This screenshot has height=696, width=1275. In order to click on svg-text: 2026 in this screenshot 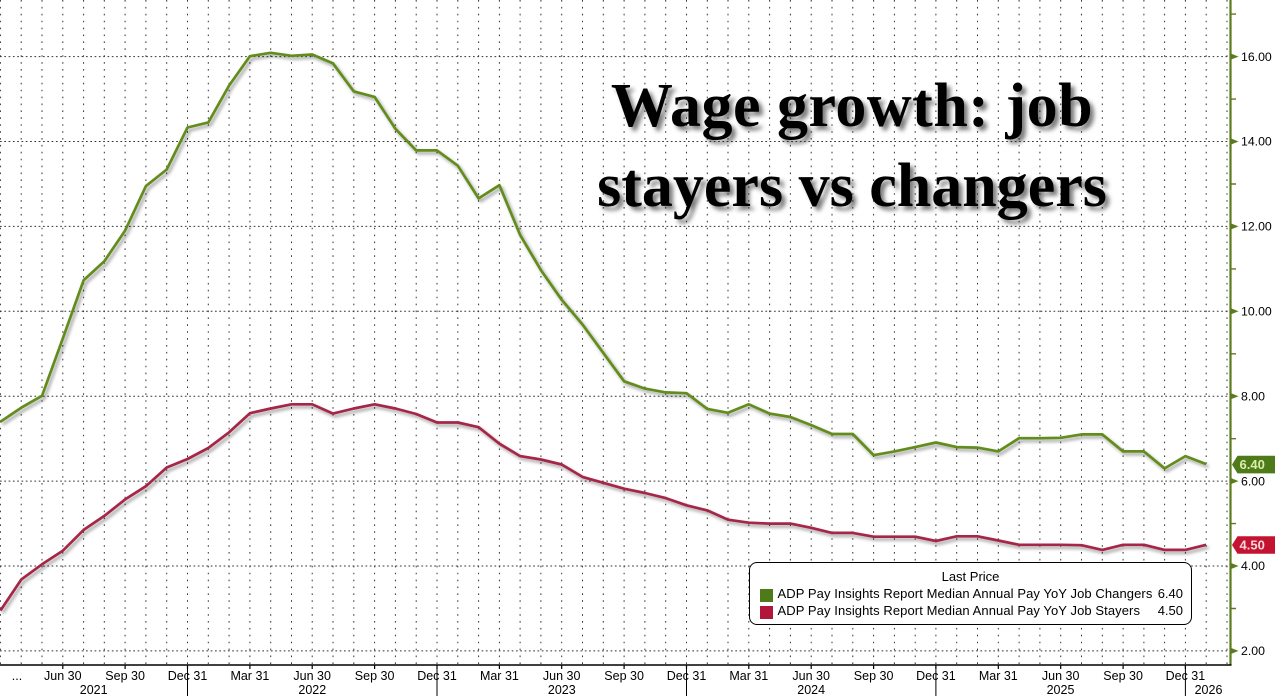, I will do `click(1209, 689)`.